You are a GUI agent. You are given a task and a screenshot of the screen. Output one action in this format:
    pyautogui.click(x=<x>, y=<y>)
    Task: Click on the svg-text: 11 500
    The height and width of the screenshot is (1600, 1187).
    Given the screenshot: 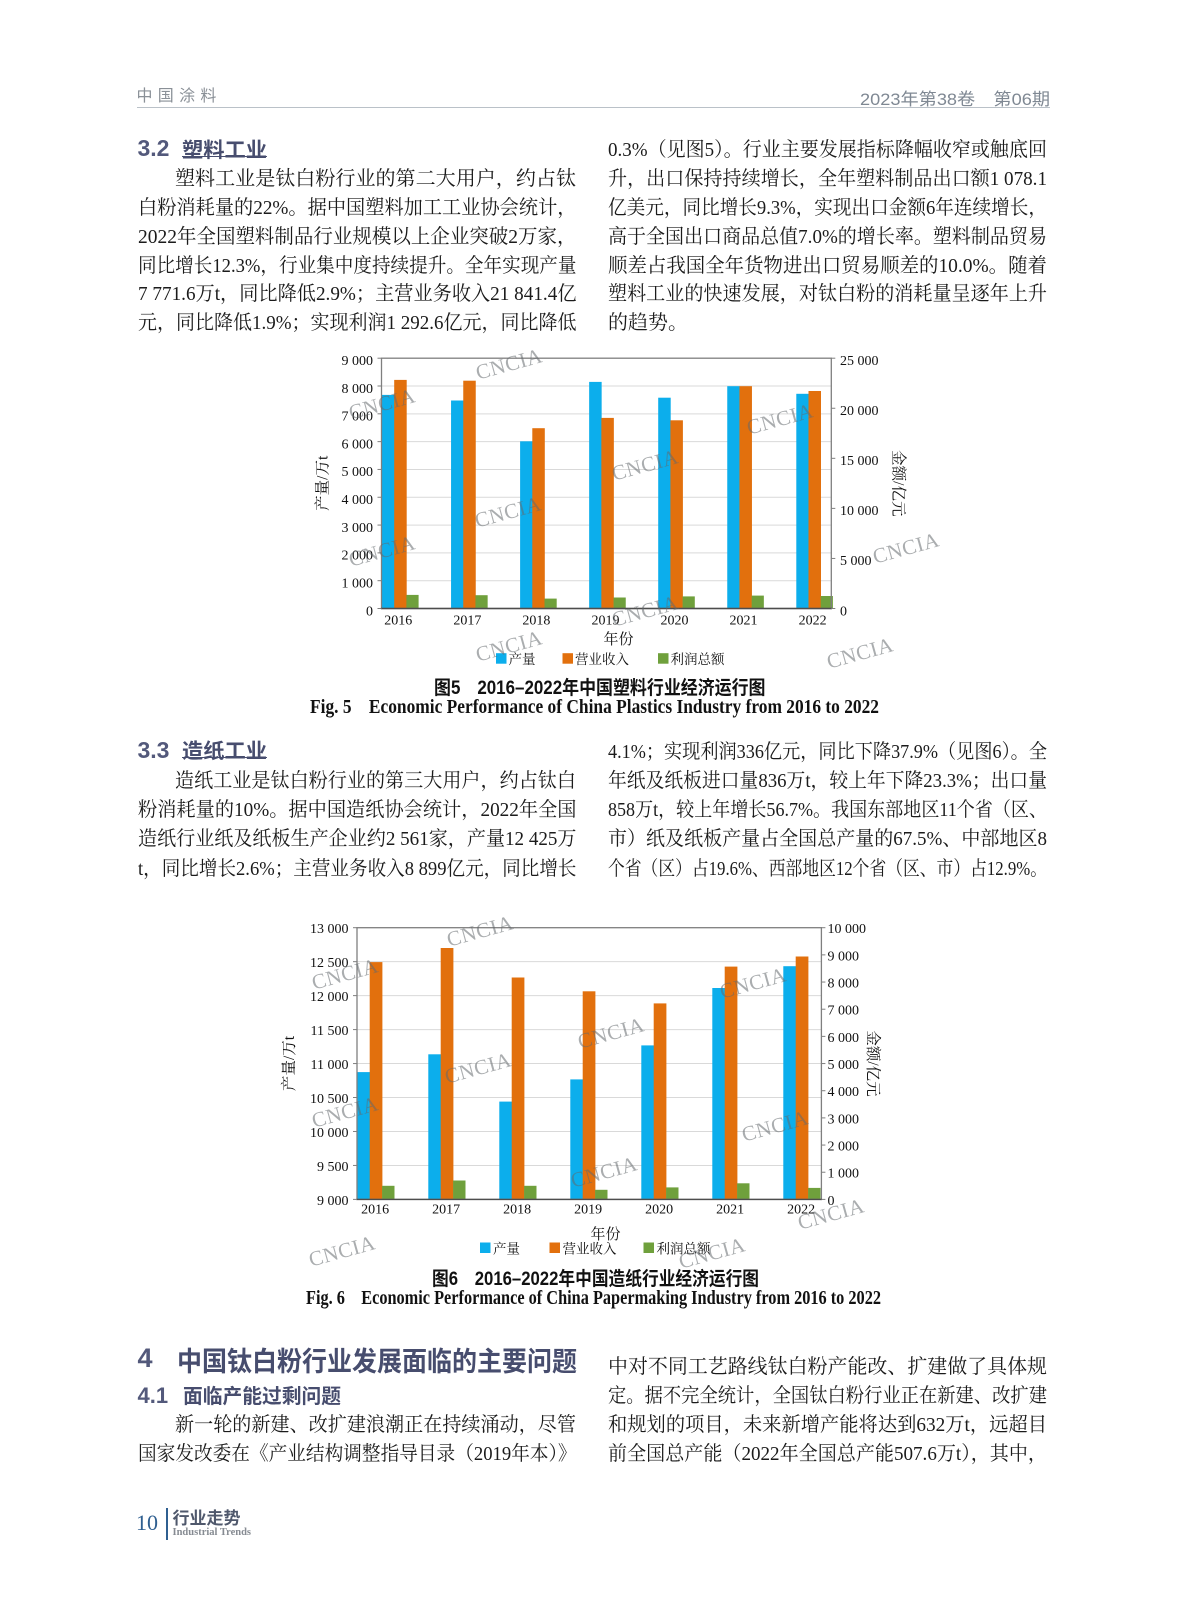 What is the action you would take?
    pyautogui.click(x=330, y=1031)
    